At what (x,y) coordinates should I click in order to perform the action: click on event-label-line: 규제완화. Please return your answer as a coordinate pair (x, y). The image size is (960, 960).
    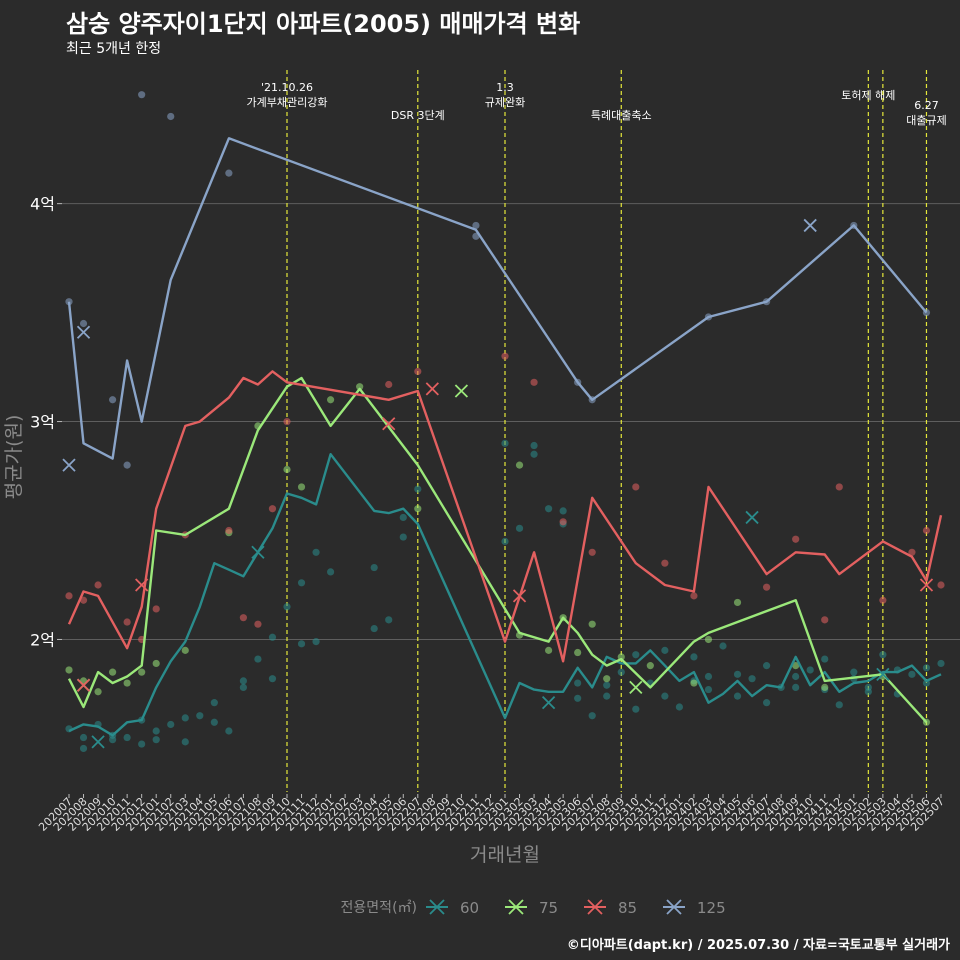
    Looking at the image, I should click on (505, 102).